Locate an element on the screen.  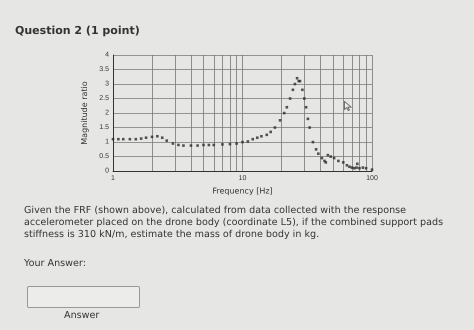
x-axis-title: Frequency [Hz] is located at coordinates (242, 191).